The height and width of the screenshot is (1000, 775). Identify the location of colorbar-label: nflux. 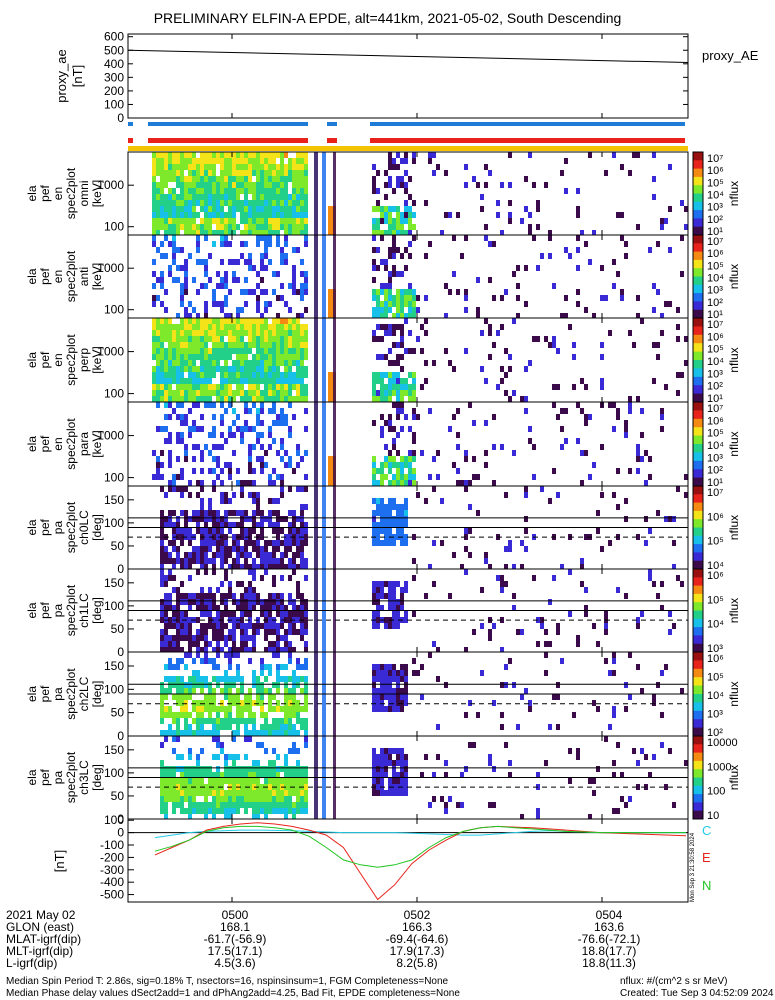
(734, 693).